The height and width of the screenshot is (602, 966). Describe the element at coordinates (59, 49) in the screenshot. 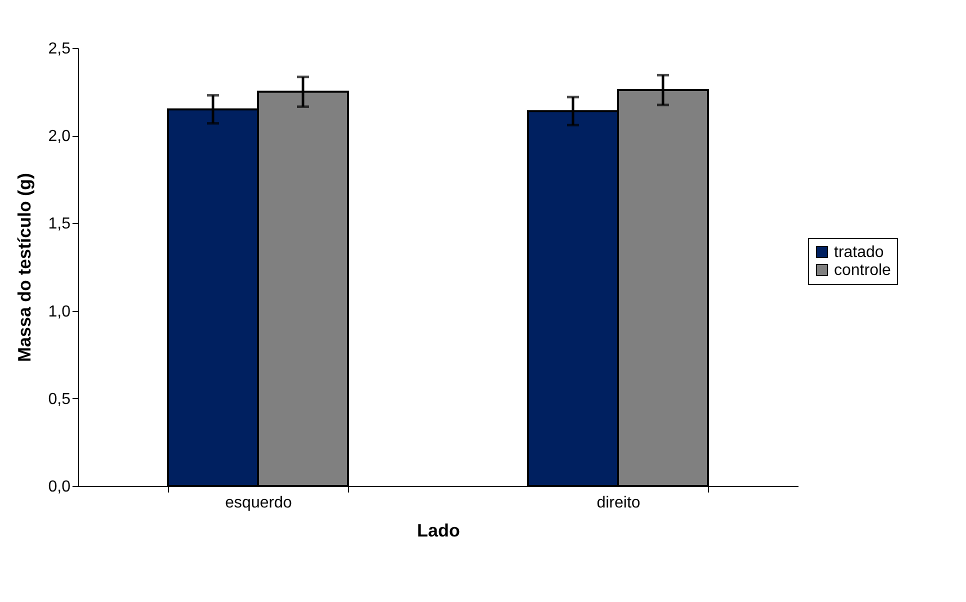

I see `y-tick-label: 2,5` at that location.